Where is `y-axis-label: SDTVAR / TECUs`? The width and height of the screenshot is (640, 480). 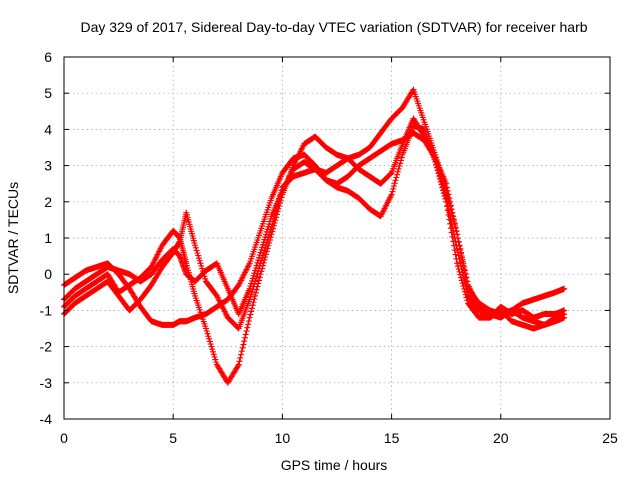
y-axis-label: SDTVAR / TECUs is located at coordinates (13, 238).